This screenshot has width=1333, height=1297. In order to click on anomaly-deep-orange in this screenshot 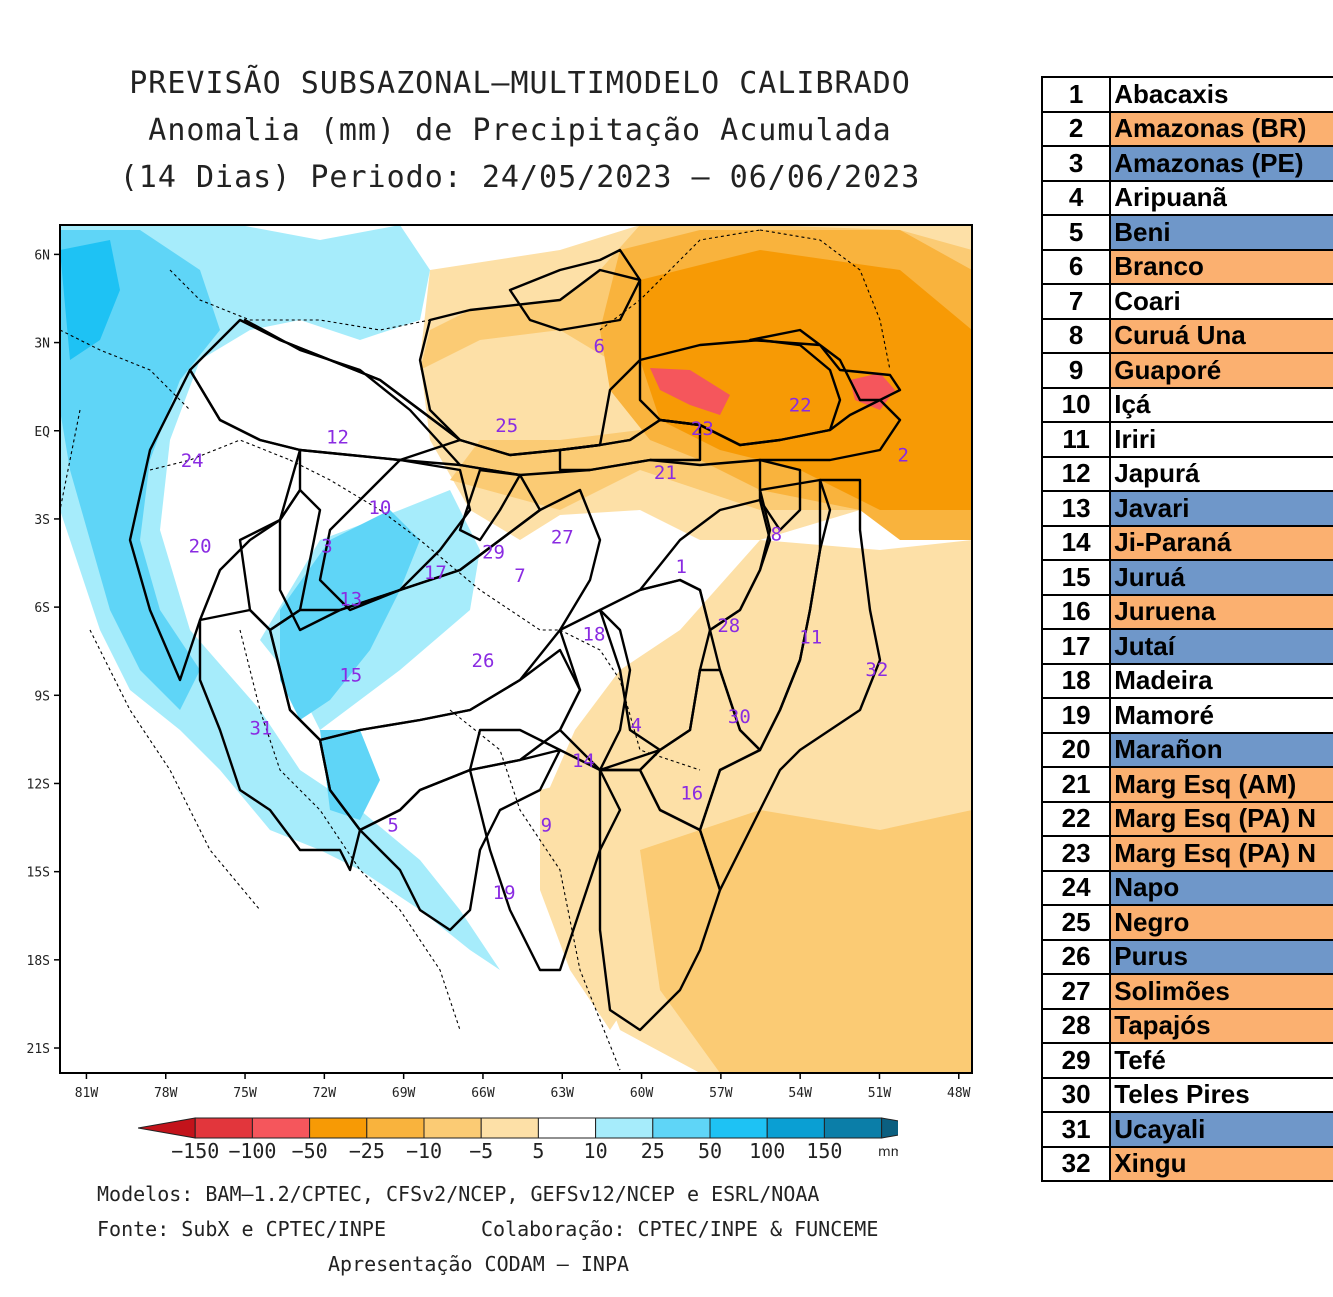, I will do `click(806, 380)`.